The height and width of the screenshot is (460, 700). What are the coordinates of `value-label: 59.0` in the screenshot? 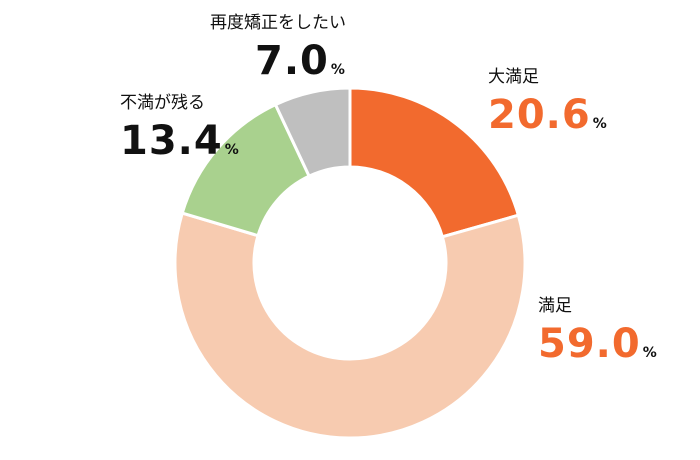 It's located at (589, 344).